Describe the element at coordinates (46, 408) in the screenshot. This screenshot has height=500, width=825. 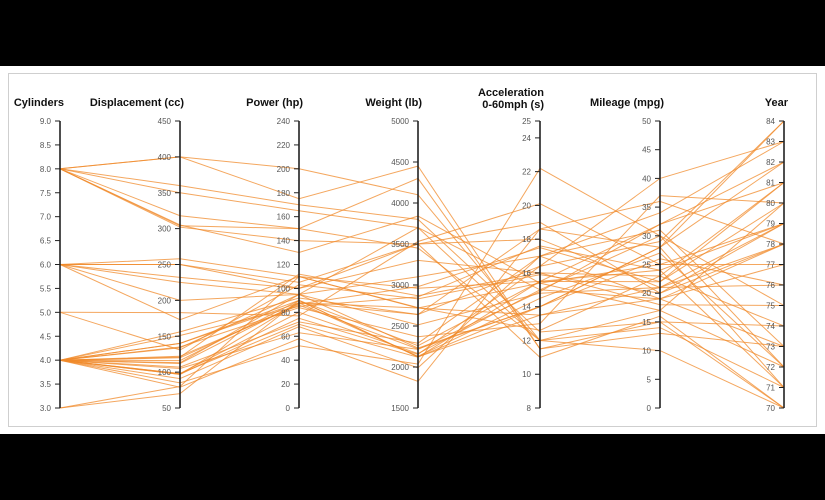
I see `tick-label: 3.0` at that location.